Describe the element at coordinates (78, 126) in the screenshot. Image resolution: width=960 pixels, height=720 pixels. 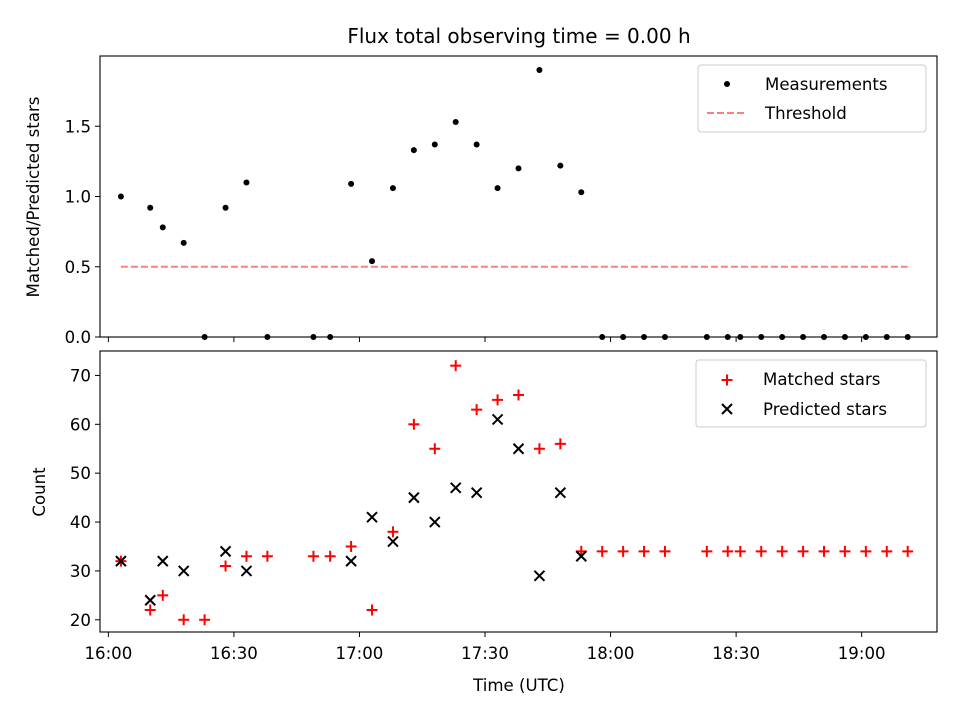
I see `y-tick-label: 1.5` at that location.